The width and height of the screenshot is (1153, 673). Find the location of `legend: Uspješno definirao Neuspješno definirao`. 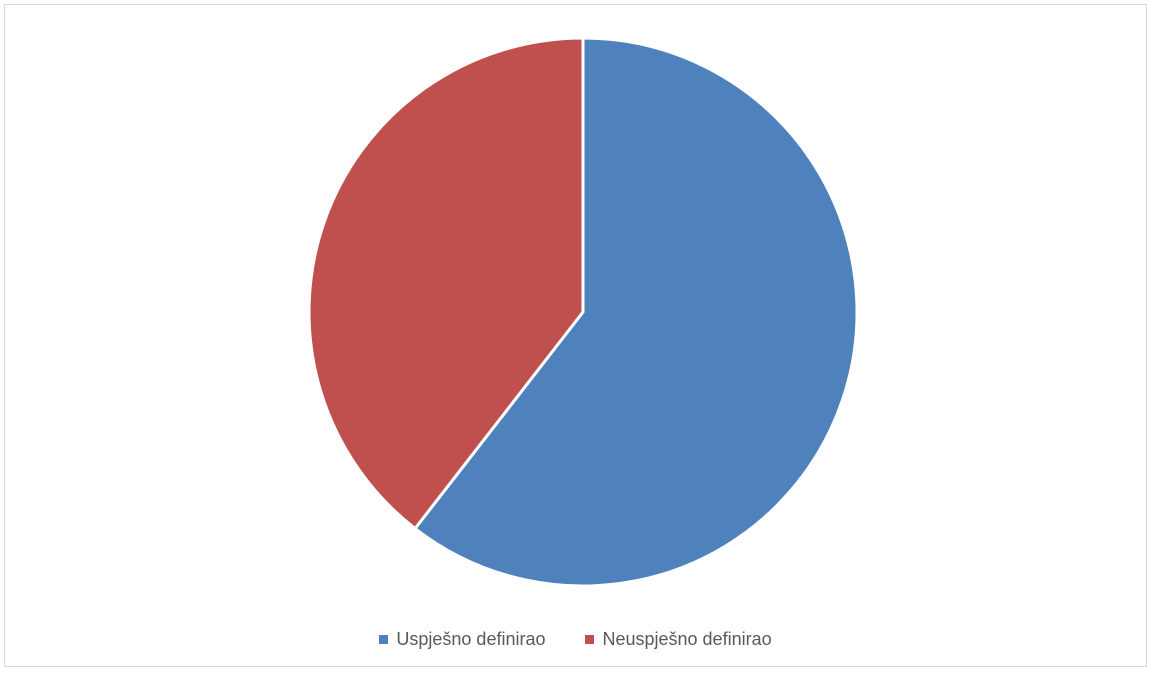

legend: Uspješno definirao Neuspješno definirao is located at coordinates (575, 639).